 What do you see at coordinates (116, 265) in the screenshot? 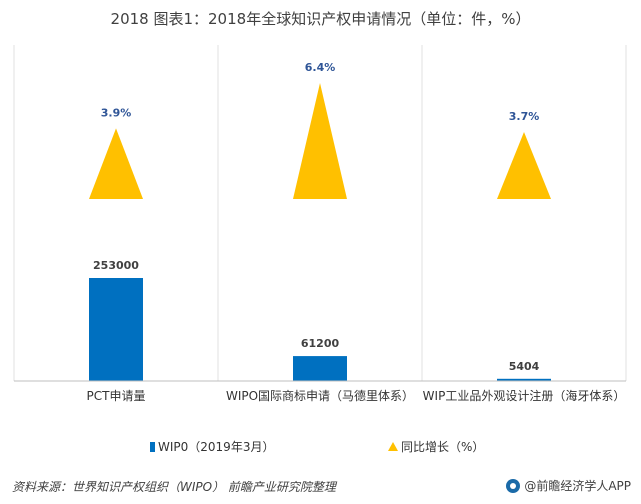
I see `bar-data-label: 253000` at bounding box center [116, 265].